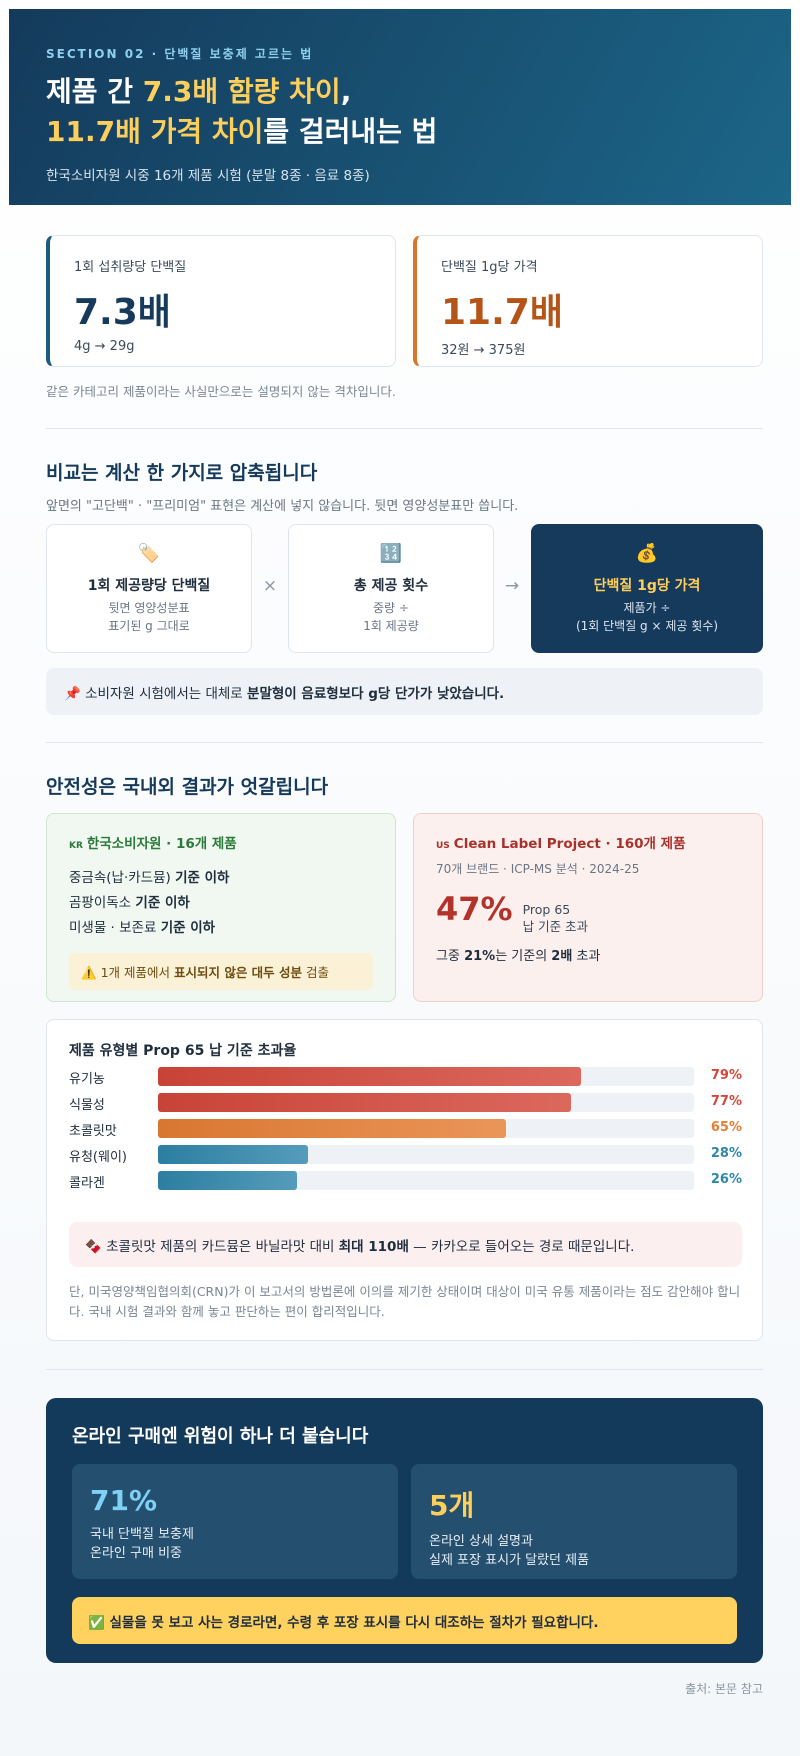  I want to click on item: 미생물 · 보존료 기준 이하, so click(221, 928).